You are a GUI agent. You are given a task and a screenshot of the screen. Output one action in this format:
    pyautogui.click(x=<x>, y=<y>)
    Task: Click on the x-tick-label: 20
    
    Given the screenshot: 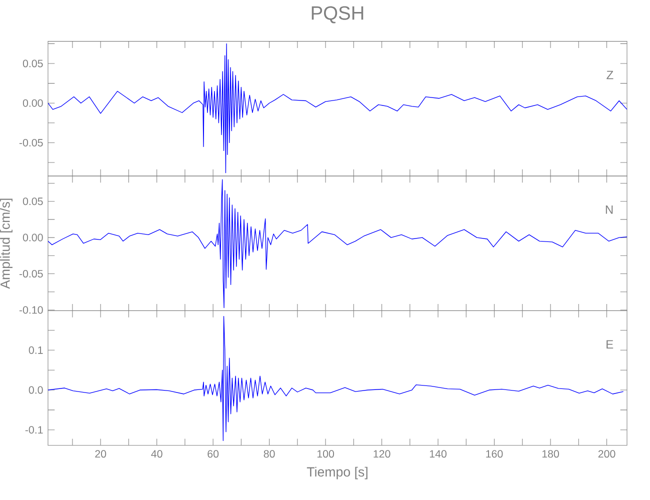 What is the action you would take?
    pyautogui.click(x=100, y=454)
    